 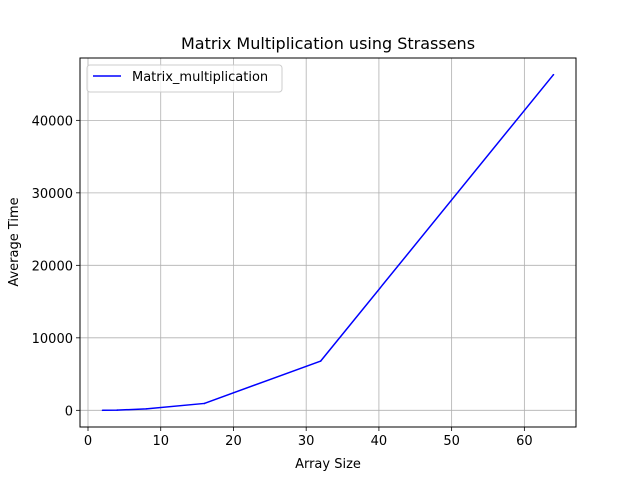 I want to click on legend-box, so click(x=184, y=78).